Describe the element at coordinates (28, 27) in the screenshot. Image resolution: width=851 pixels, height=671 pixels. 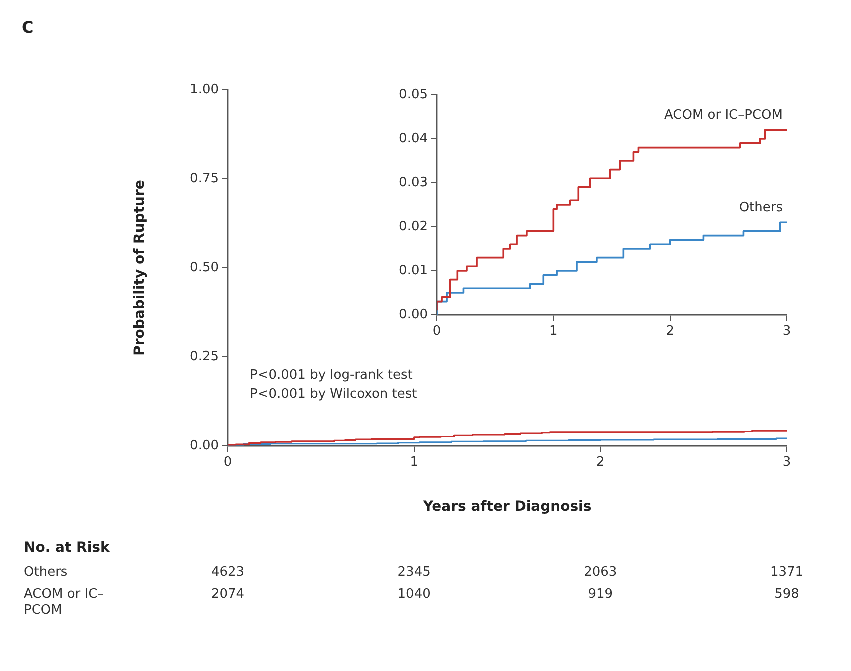
I see `text: C` at that location.